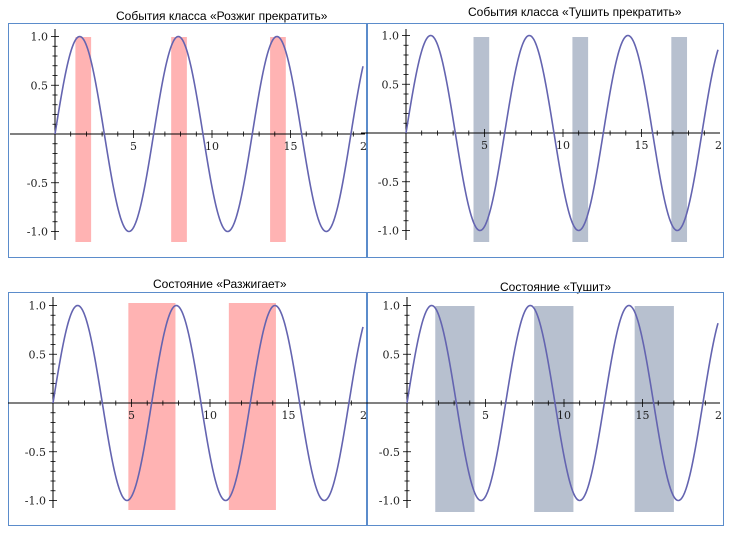 The height and width of the screenshot is (533, 730). I want to click on chart-3-x-tick-label: 5, so click(131, 415).